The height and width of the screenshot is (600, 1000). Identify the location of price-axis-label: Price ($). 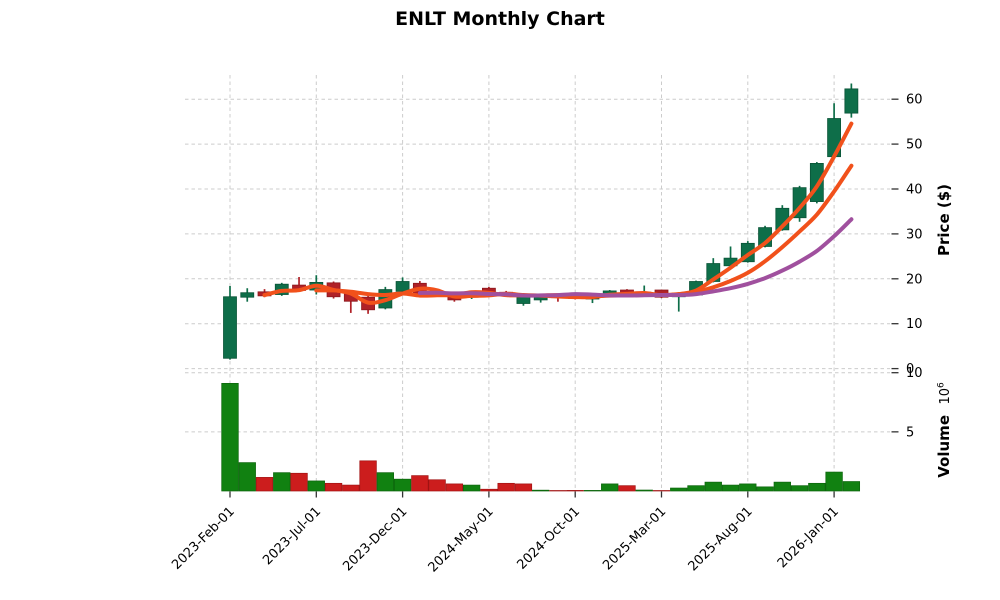
(944, 220).